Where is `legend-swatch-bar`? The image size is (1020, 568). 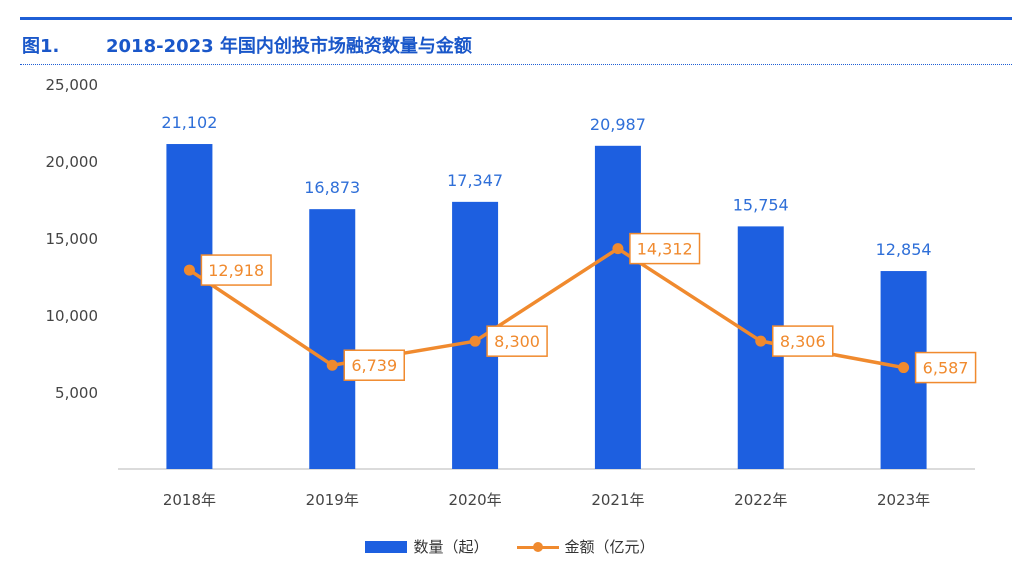
legend-swatch-bar is located at coordinates (386, 546).